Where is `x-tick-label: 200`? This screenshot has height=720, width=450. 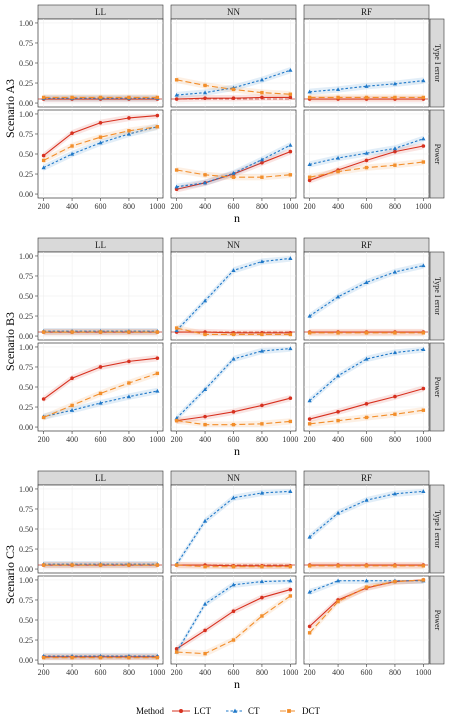 x-tick-label: 200 is located at coordinates (44, 439).